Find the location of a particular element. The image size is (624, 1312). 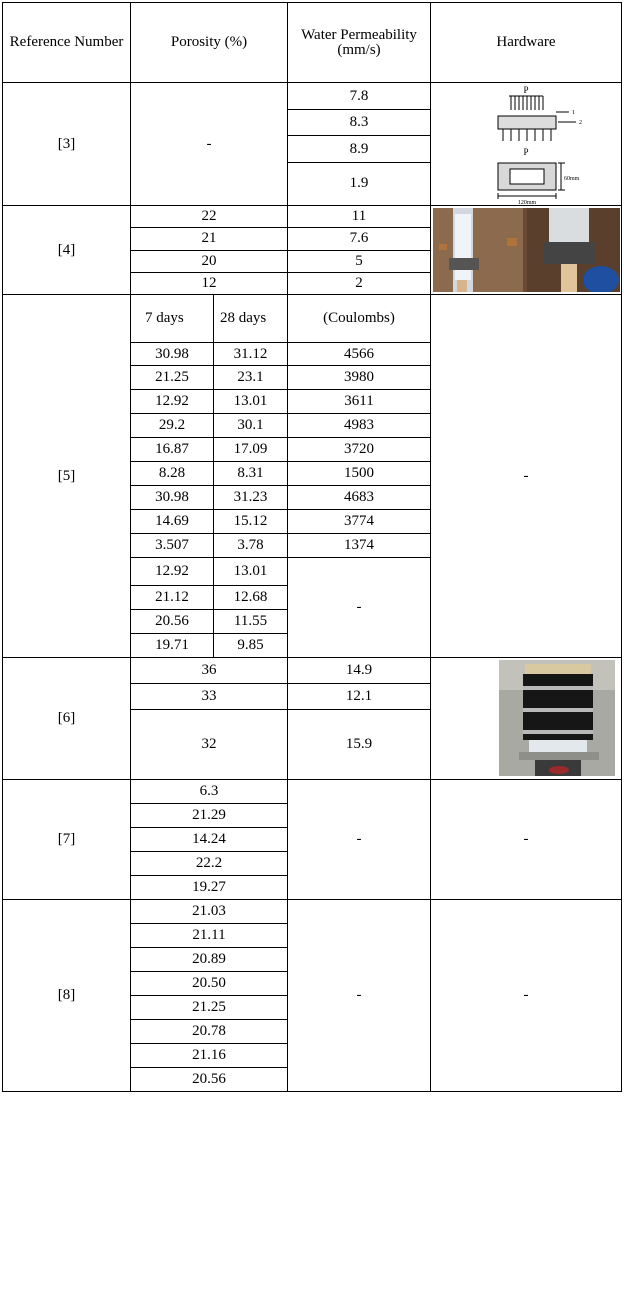

table-row: [7] 6.3 - - is located at coordinates (312, 839).